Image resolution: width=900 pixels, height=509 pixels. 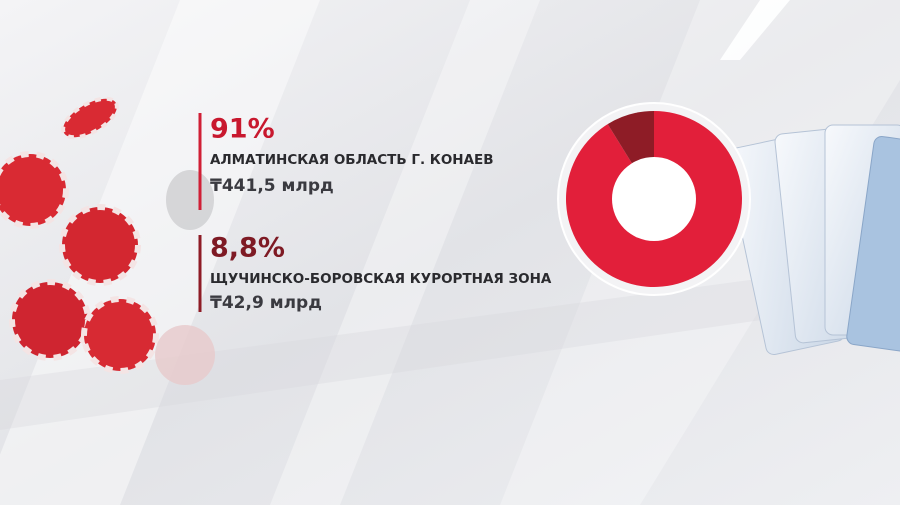 I want to click on category-label: АЛМАТИНСКАЯ ОБЛАСТЬ Г. КОНАЕВ, so click(x=352, y=160).